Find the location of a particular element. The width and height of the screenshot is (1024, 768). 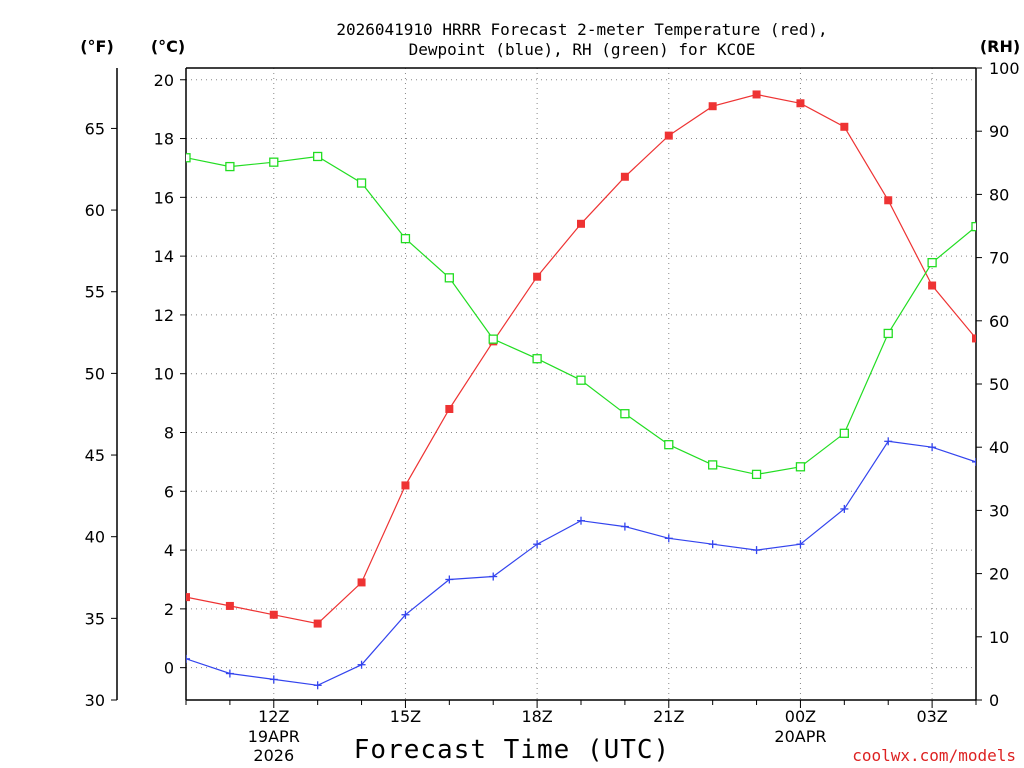

date-label: 20APR is located at coordinates (800, 736).